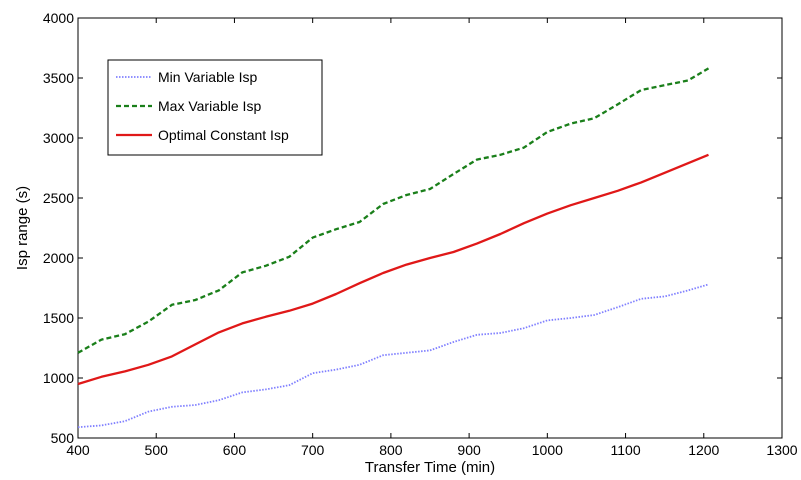 This screenshot has height=480, width=801. I want to click on legend-label: Max Variable Isp, so click(209, 106).